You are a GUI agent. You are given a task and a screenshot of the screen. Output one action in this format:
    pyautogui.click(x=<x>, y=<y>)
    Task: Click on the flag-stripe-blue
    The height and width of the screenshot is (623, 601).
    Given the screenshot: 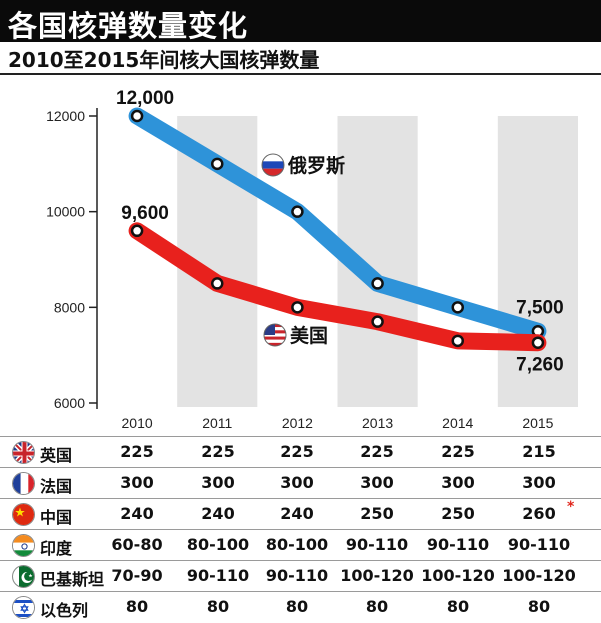 What is the action you would take?
    pyautogui.click(x=273, y=165)
    